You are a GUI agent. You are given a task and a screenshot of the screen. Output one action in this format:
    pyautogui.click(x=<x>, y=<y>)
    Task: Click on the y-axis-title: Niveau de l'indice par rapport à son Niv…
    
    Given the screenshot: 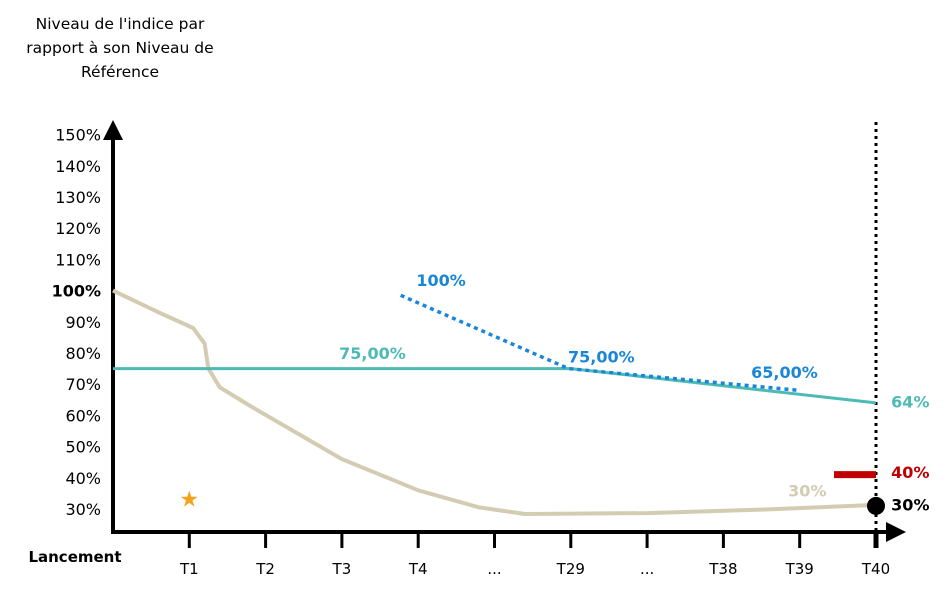 What is the action you would take?
    pyautogui.click(x=120, y=48)
    